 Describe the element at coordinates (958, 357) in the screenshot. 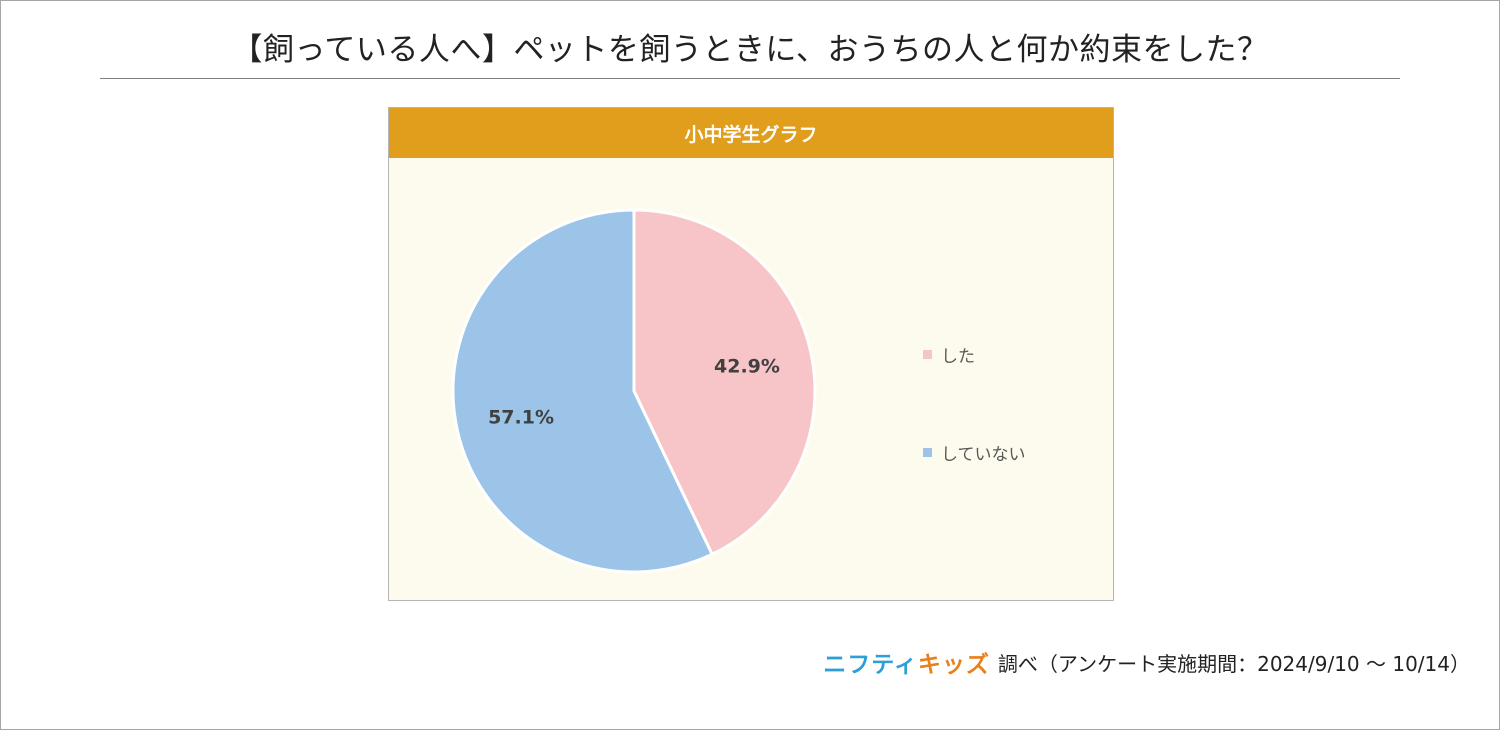

I see `legend-label: した` at that location.